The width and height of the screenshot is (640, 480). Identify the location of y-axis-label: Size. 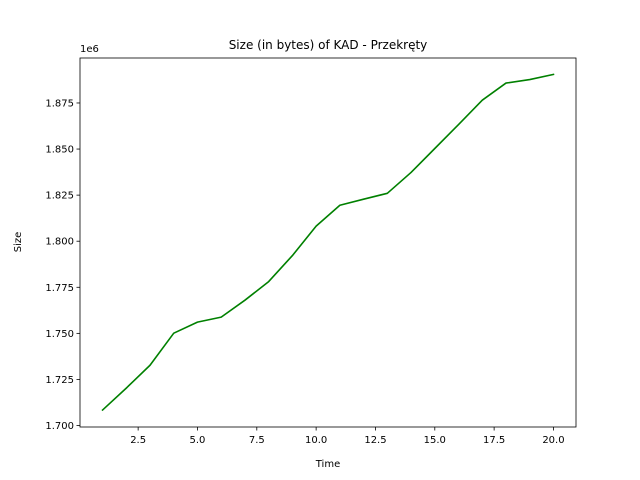
(18, 242).